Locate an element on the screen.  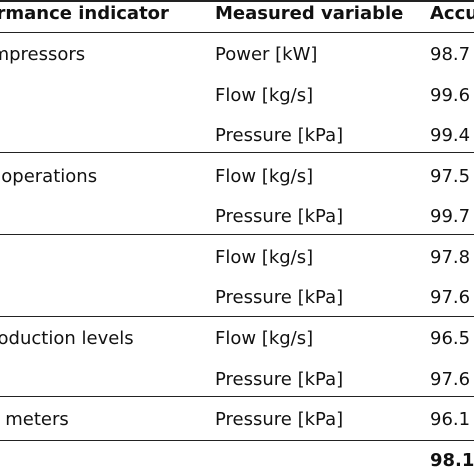
table-row-accuracy: 98.7 is located at coordinates (450, 54).